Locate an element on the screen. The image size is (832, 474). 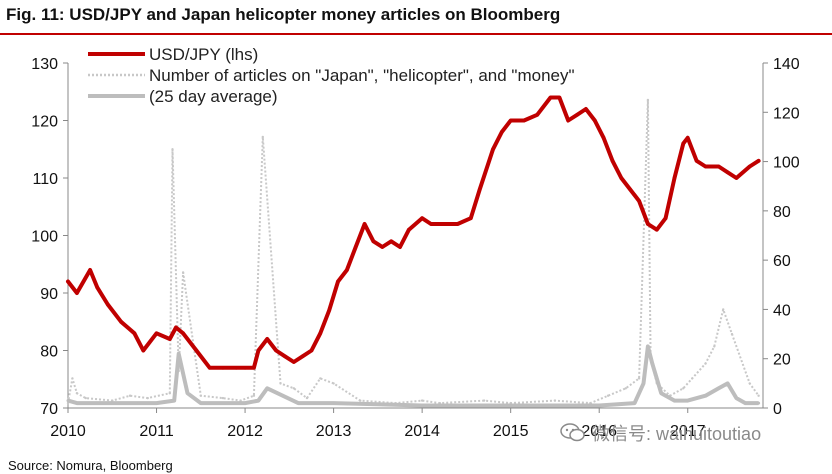
right-tick-label: 40 is located at coordinates (782, 310).